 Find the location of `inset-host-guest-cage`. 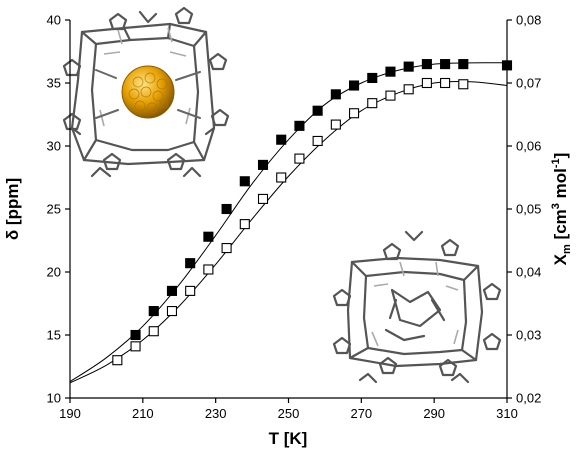

inset-host-guest-cage is located at coordinates (146, 92).